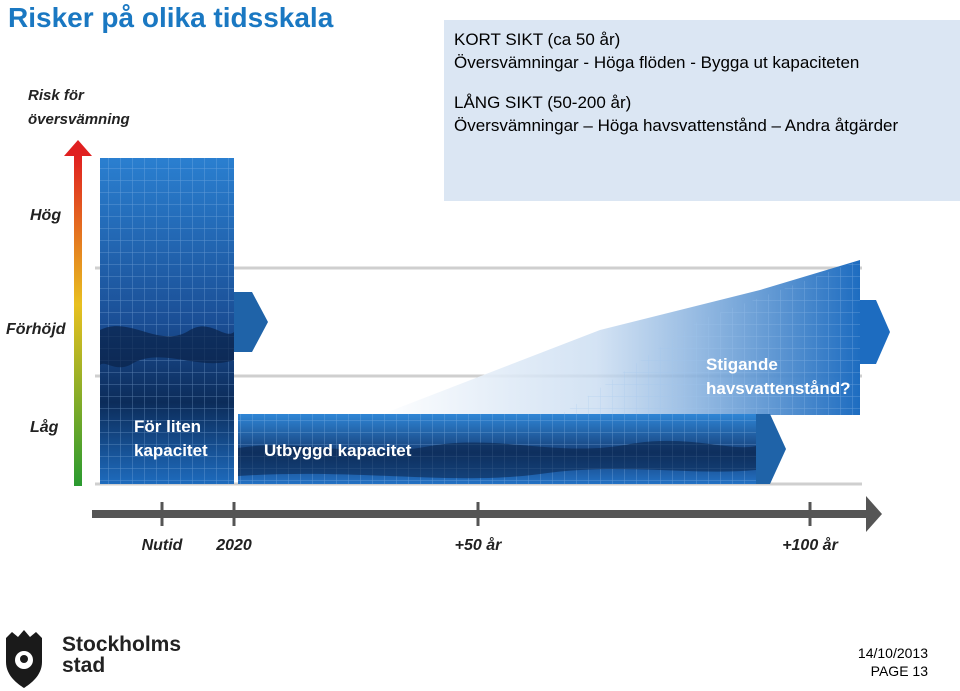 The height and width of the screenshot is (691, 960). What do you see at coordinates (167, 426) in the screenshot?
I see `small-capacity-label-line1: För liten` at bounding box center [167, 426].